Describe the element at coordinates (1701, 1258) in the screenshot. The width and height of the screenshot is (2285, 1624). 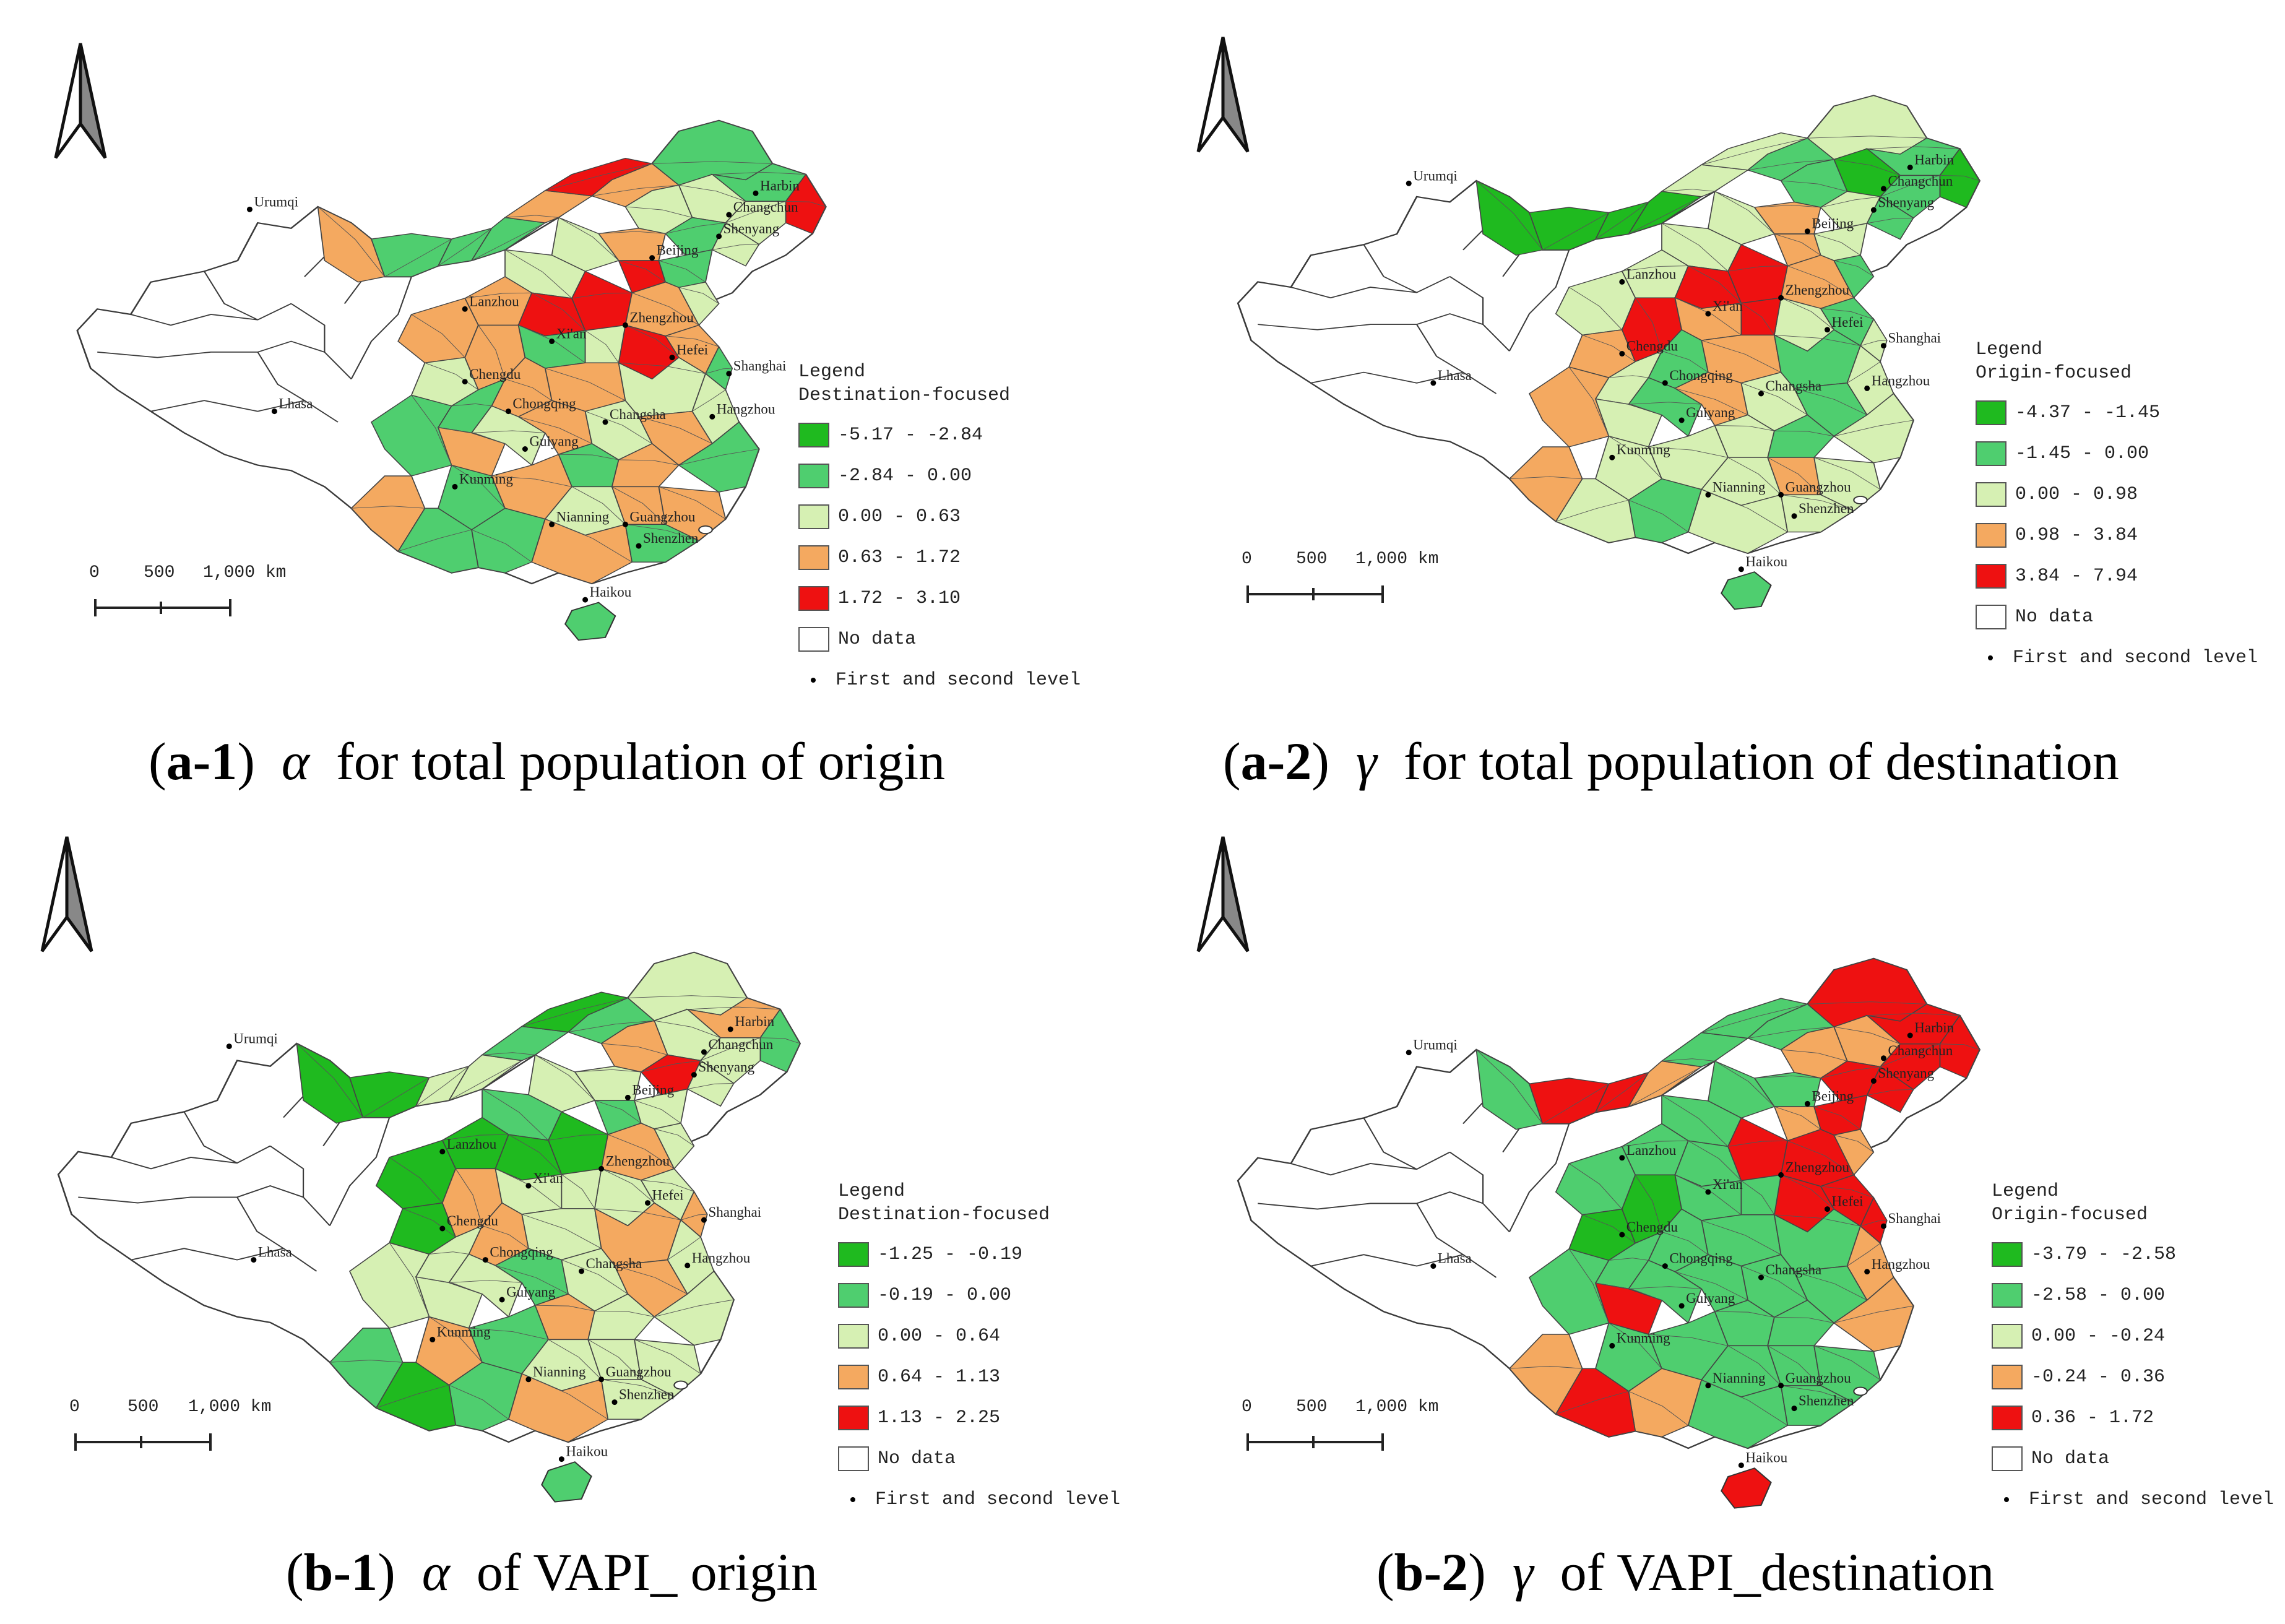
I see `city-label: Chongqing` at that location.